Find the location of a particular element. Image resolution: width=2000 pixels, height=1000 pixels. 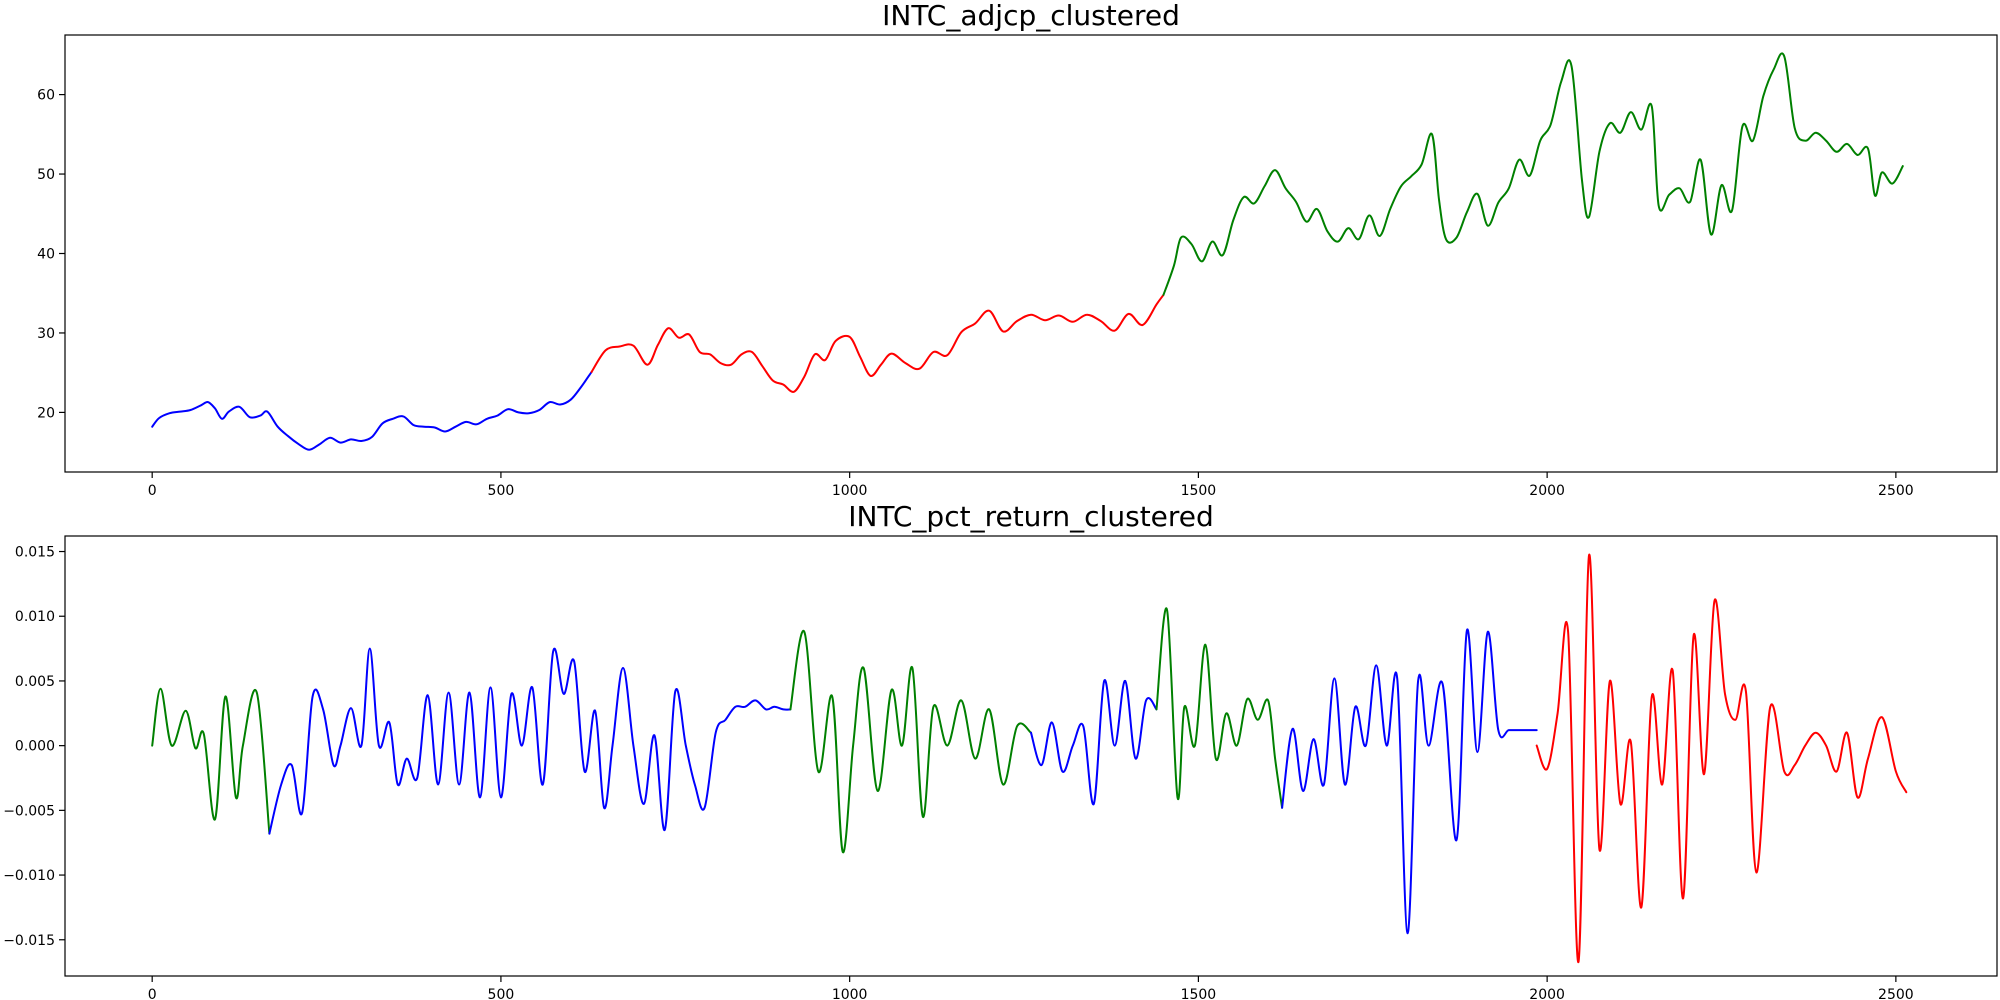

pct-return-x-tick-label: 500 is located at coordinates (501, 993).